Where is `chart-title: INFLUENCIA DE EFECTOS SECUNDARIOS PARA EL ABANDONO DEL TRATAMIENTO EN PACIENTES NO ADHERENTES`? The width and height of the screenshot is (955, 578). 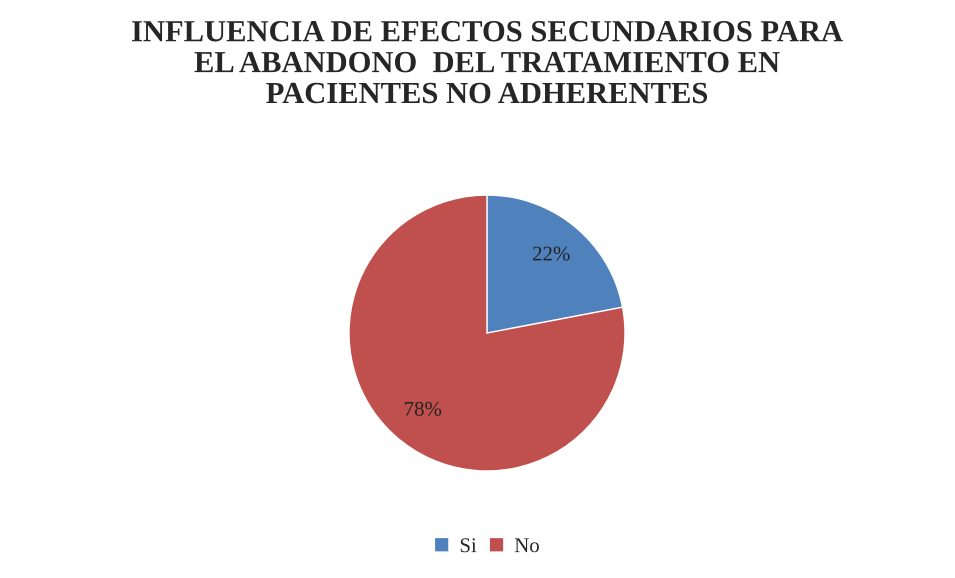
chart-title: INFLUENCIA DE EFECTOS SECUNDARIOS PARA EL ABANDONO DEL TRATAMIENTO EN PACIENTES NO ADHERENTES is located at coordinates (487, 62).